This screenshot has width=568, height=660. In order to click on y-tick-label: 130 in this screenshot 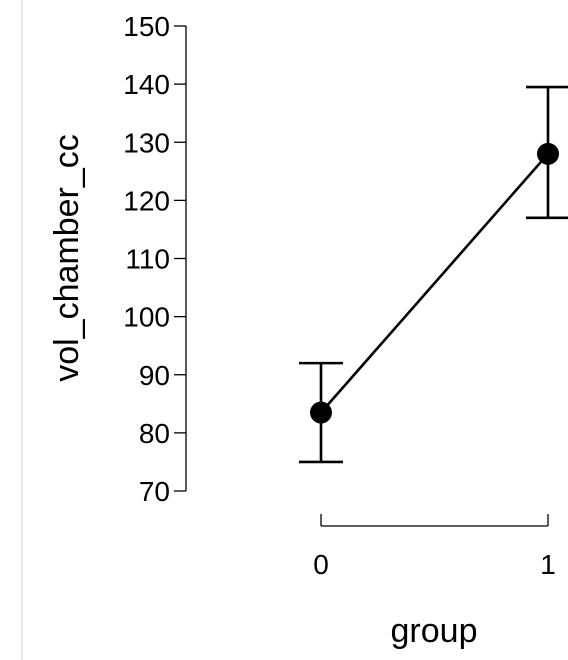, I will do `click(146, 142)`.